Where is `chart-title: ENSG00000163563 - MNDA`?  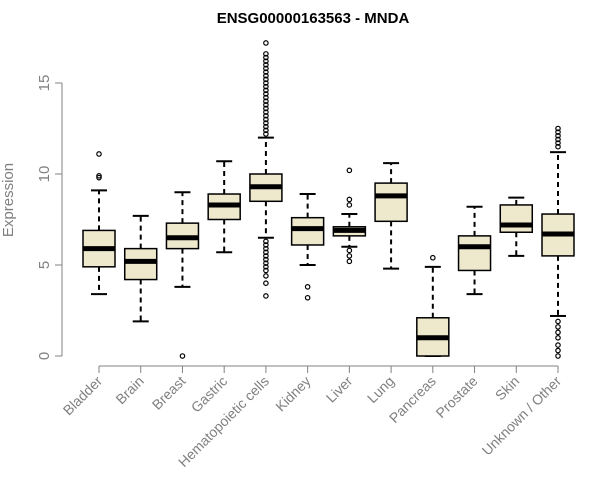
chart-title: ENSG00000163563 - MNDA is located at coordinates (313, 18).